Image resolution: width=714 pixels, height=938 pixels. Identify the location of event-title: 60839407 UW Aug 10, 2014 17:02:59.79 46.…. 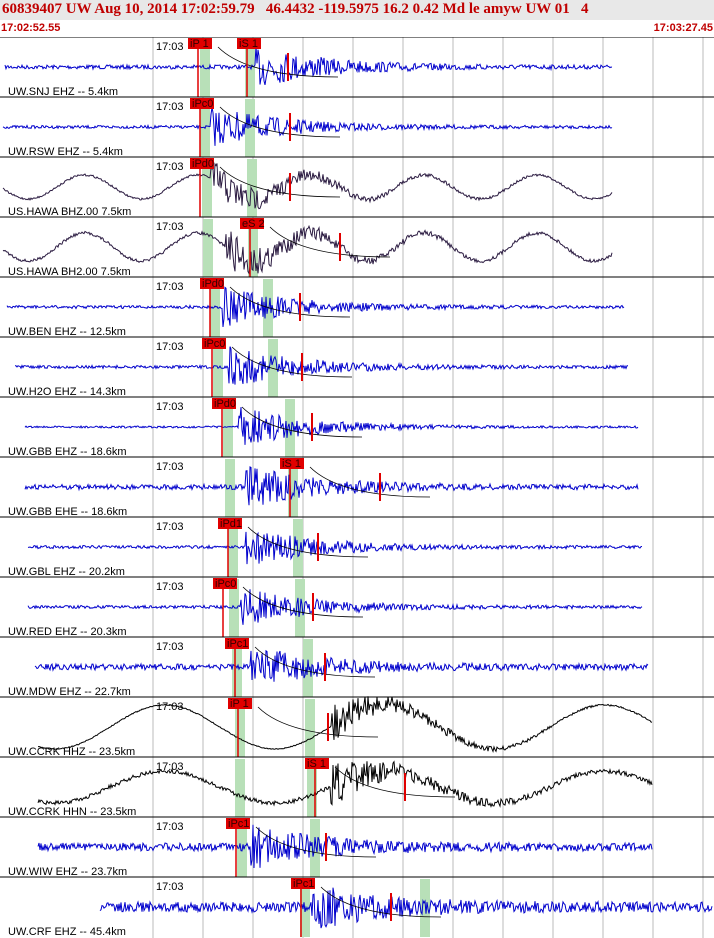
(295, 9).